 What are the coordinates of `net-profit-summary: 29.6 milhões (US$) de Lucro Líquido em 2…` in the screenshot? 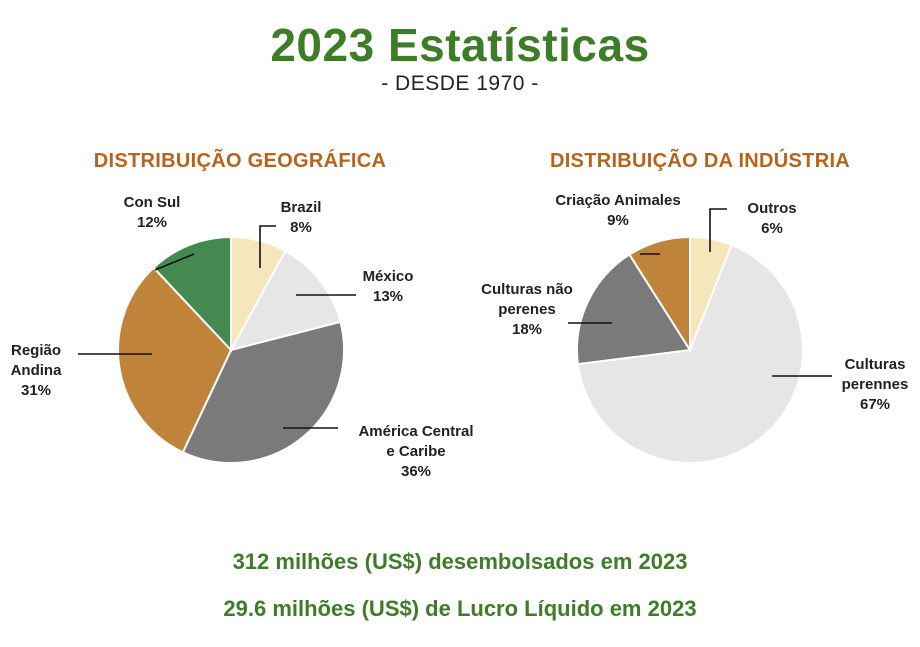 It's located at (460, 608).